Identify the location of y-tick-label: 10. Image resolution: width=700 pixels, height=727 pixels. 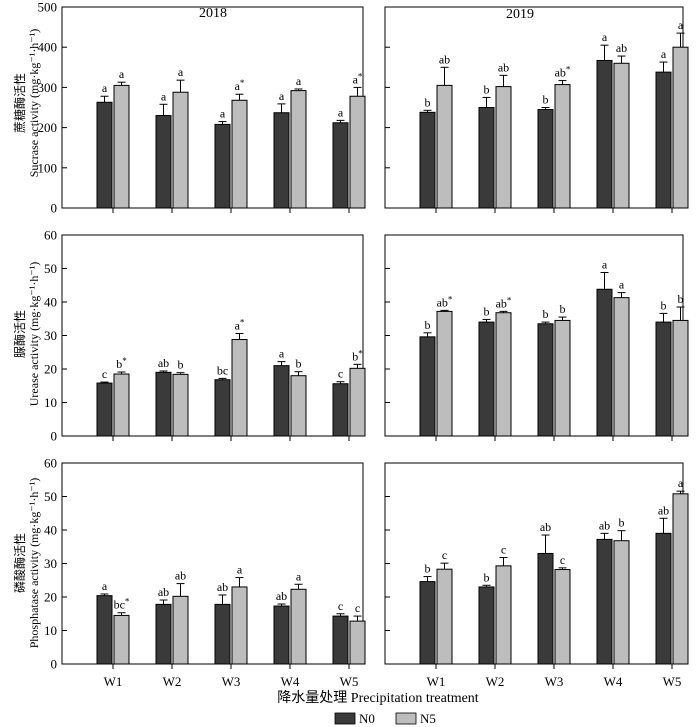
(50, 402).